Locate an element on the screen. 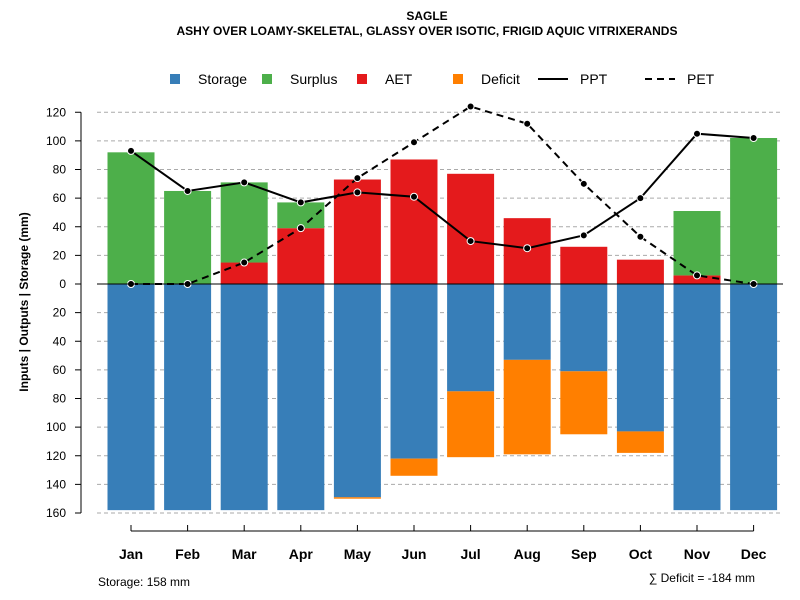  x-tick-label: Sep is located at coordinates (584, 554).